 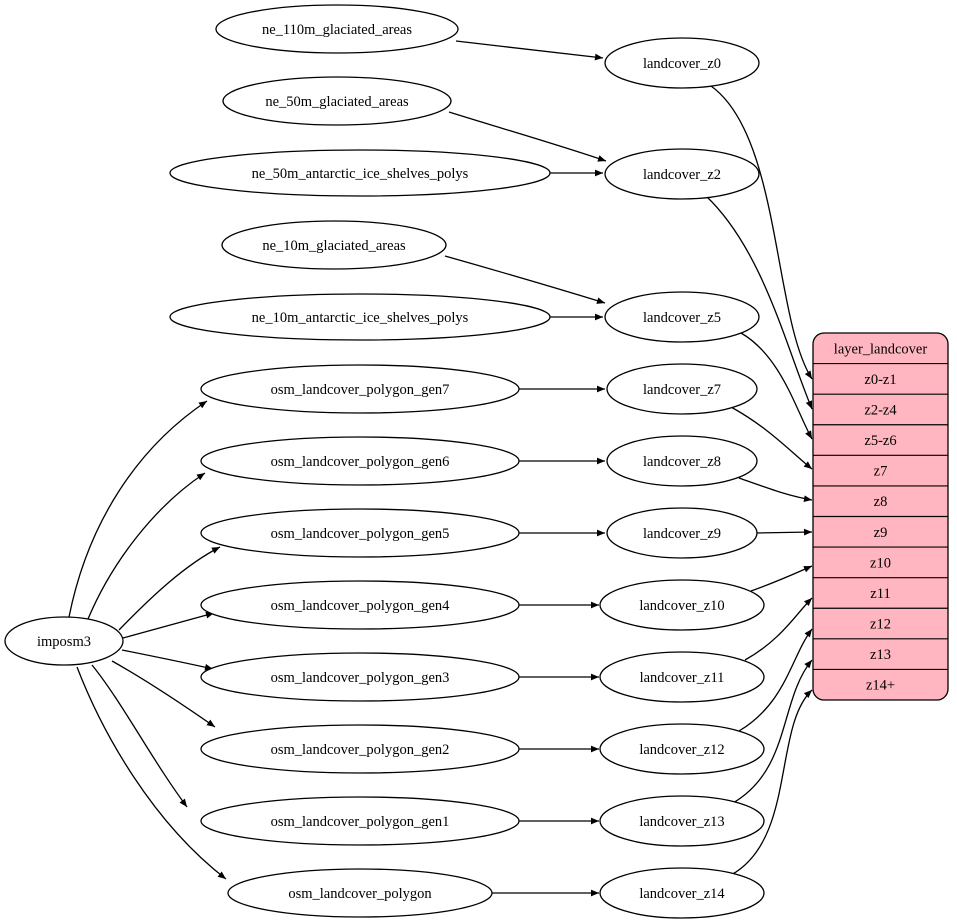 What do you see at coordinates (168, 625) in the screenshot?
I see `edge-imposm3-to-osm_landcover_polygon_gen4` at bounding box center [168, 625].